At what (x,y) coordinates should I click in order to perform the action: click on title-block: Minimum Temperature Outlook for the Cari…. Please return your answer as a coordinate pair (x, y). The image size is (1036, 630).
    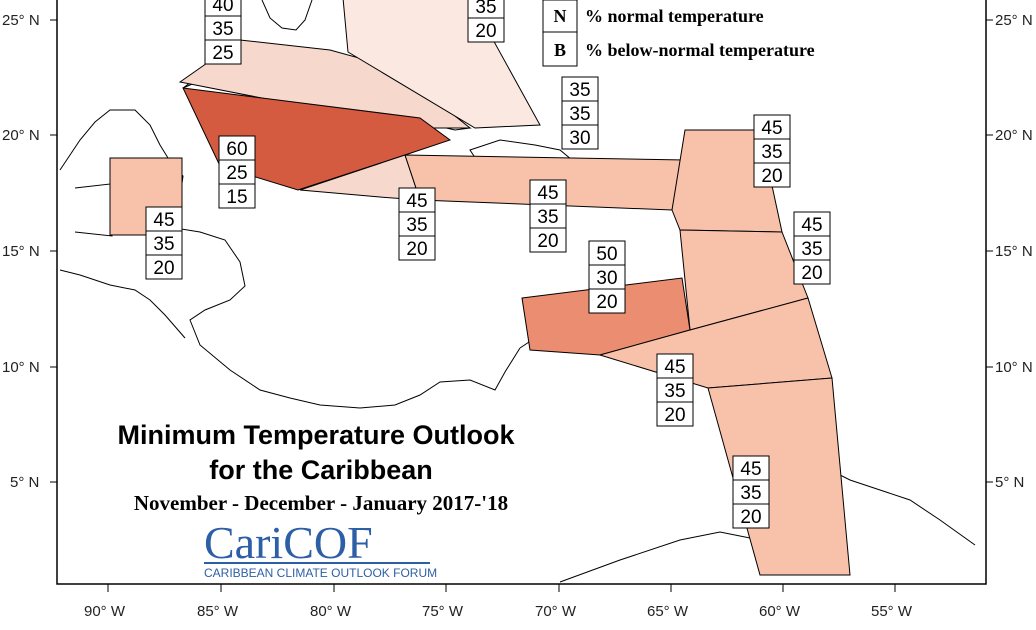
    Looking at the image, I should click on (316, 467).